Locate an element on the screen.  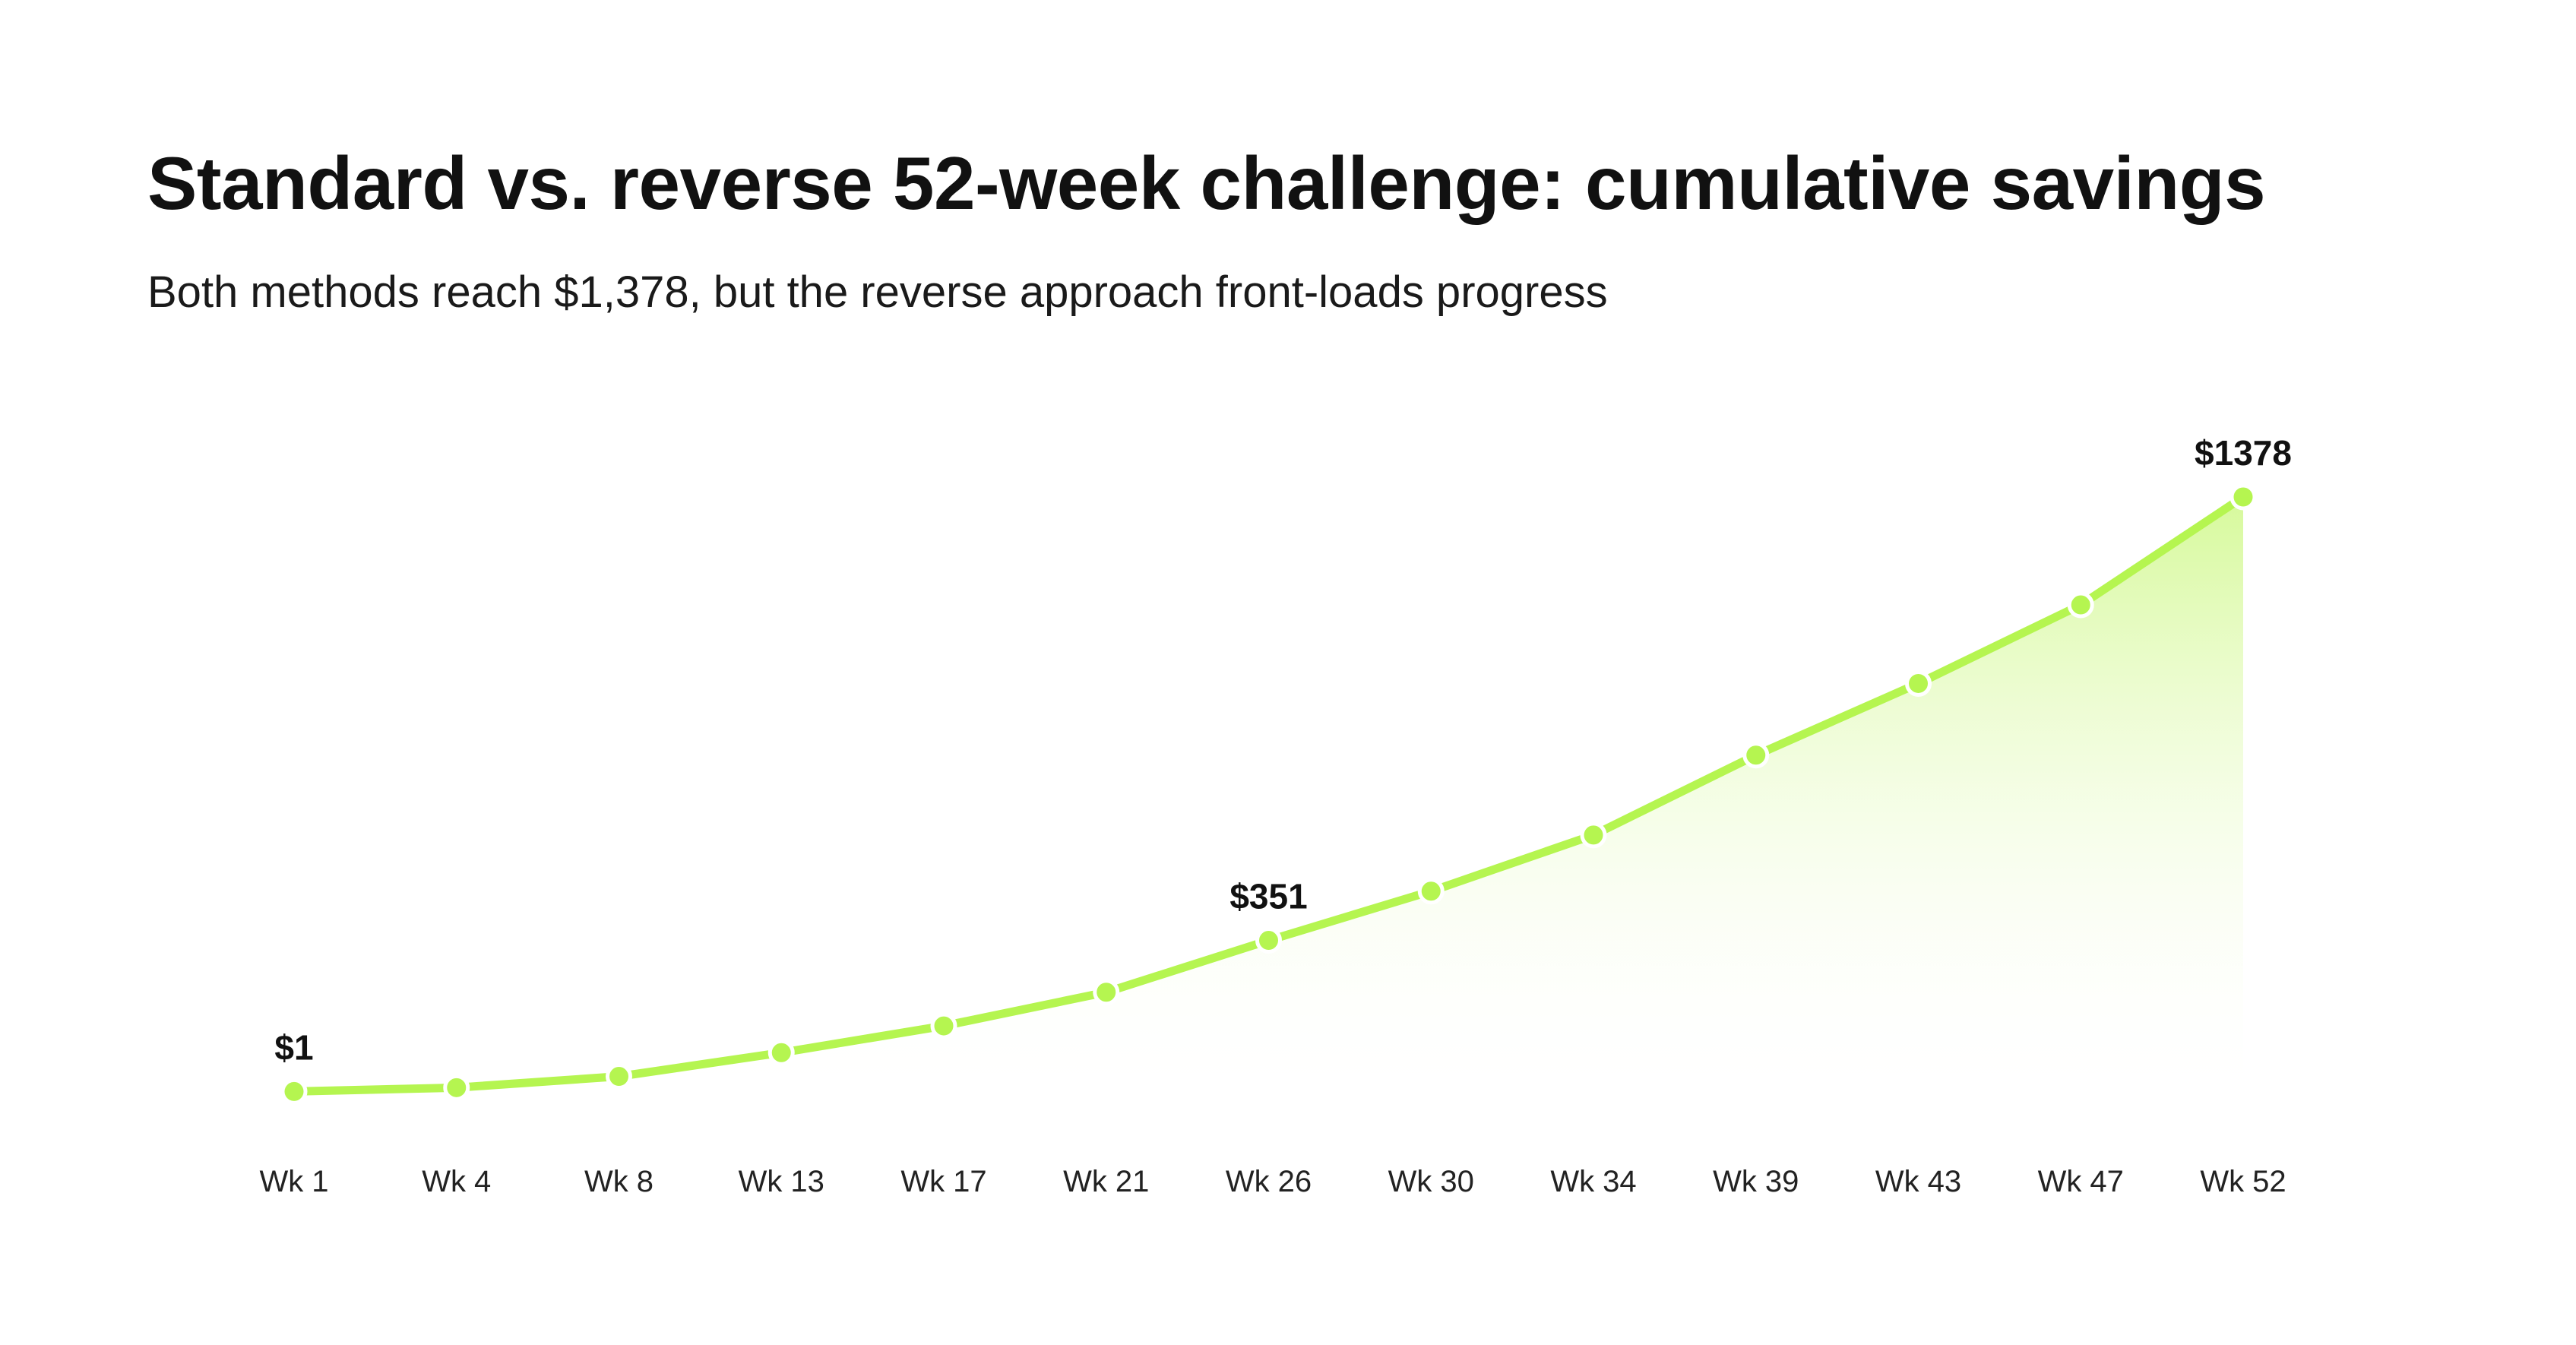
x-tick-label: Wk 26 is located at coordinates (1269, 1182).